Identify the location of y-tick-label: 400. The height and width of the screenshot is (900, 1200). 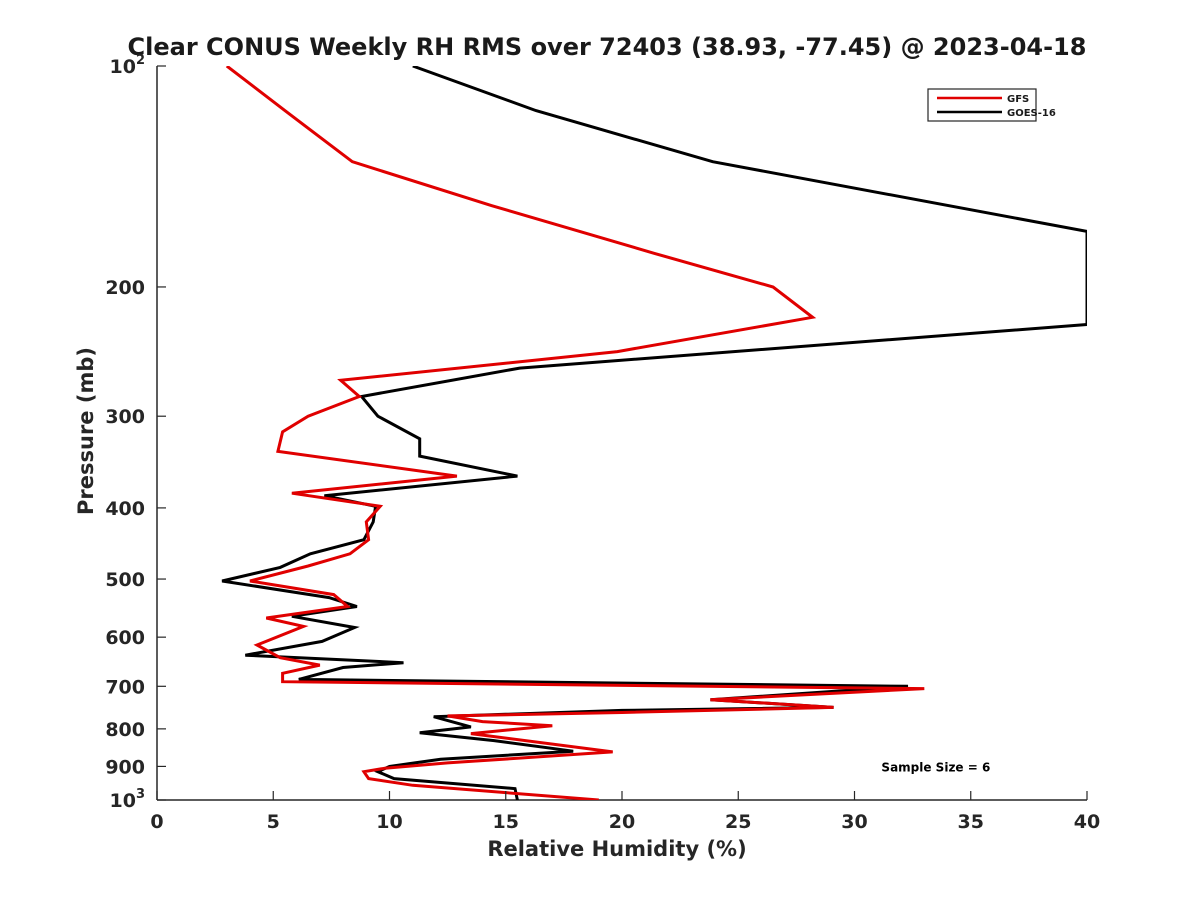
(125, 509).